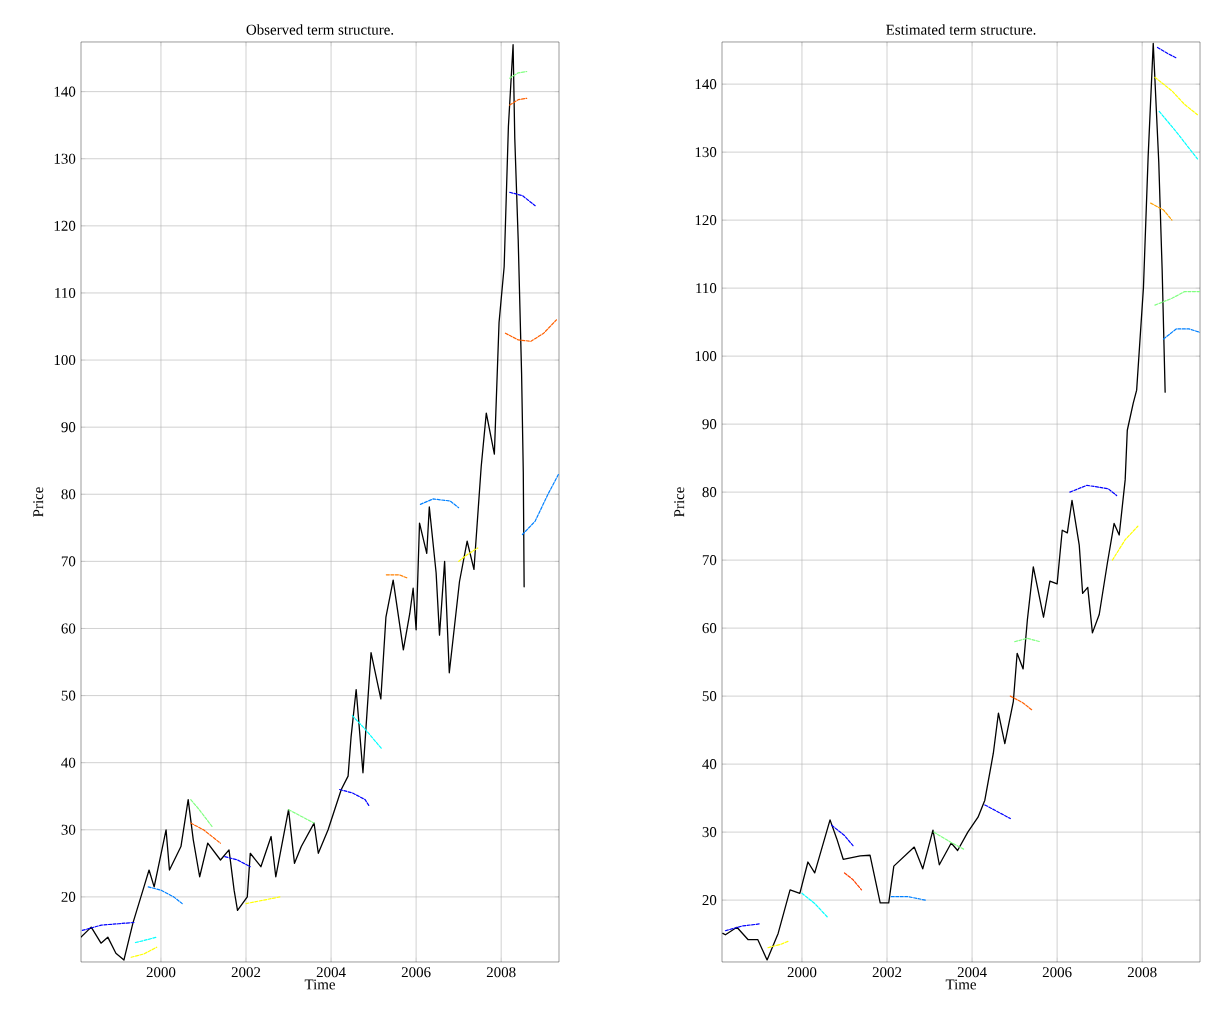 Image resolution: width=1208 pixels, height=1015 pixels. Describe the element at coordinates (961, 29) in the screenshot. I see `chart-title: Estimated term structure.` at that location.